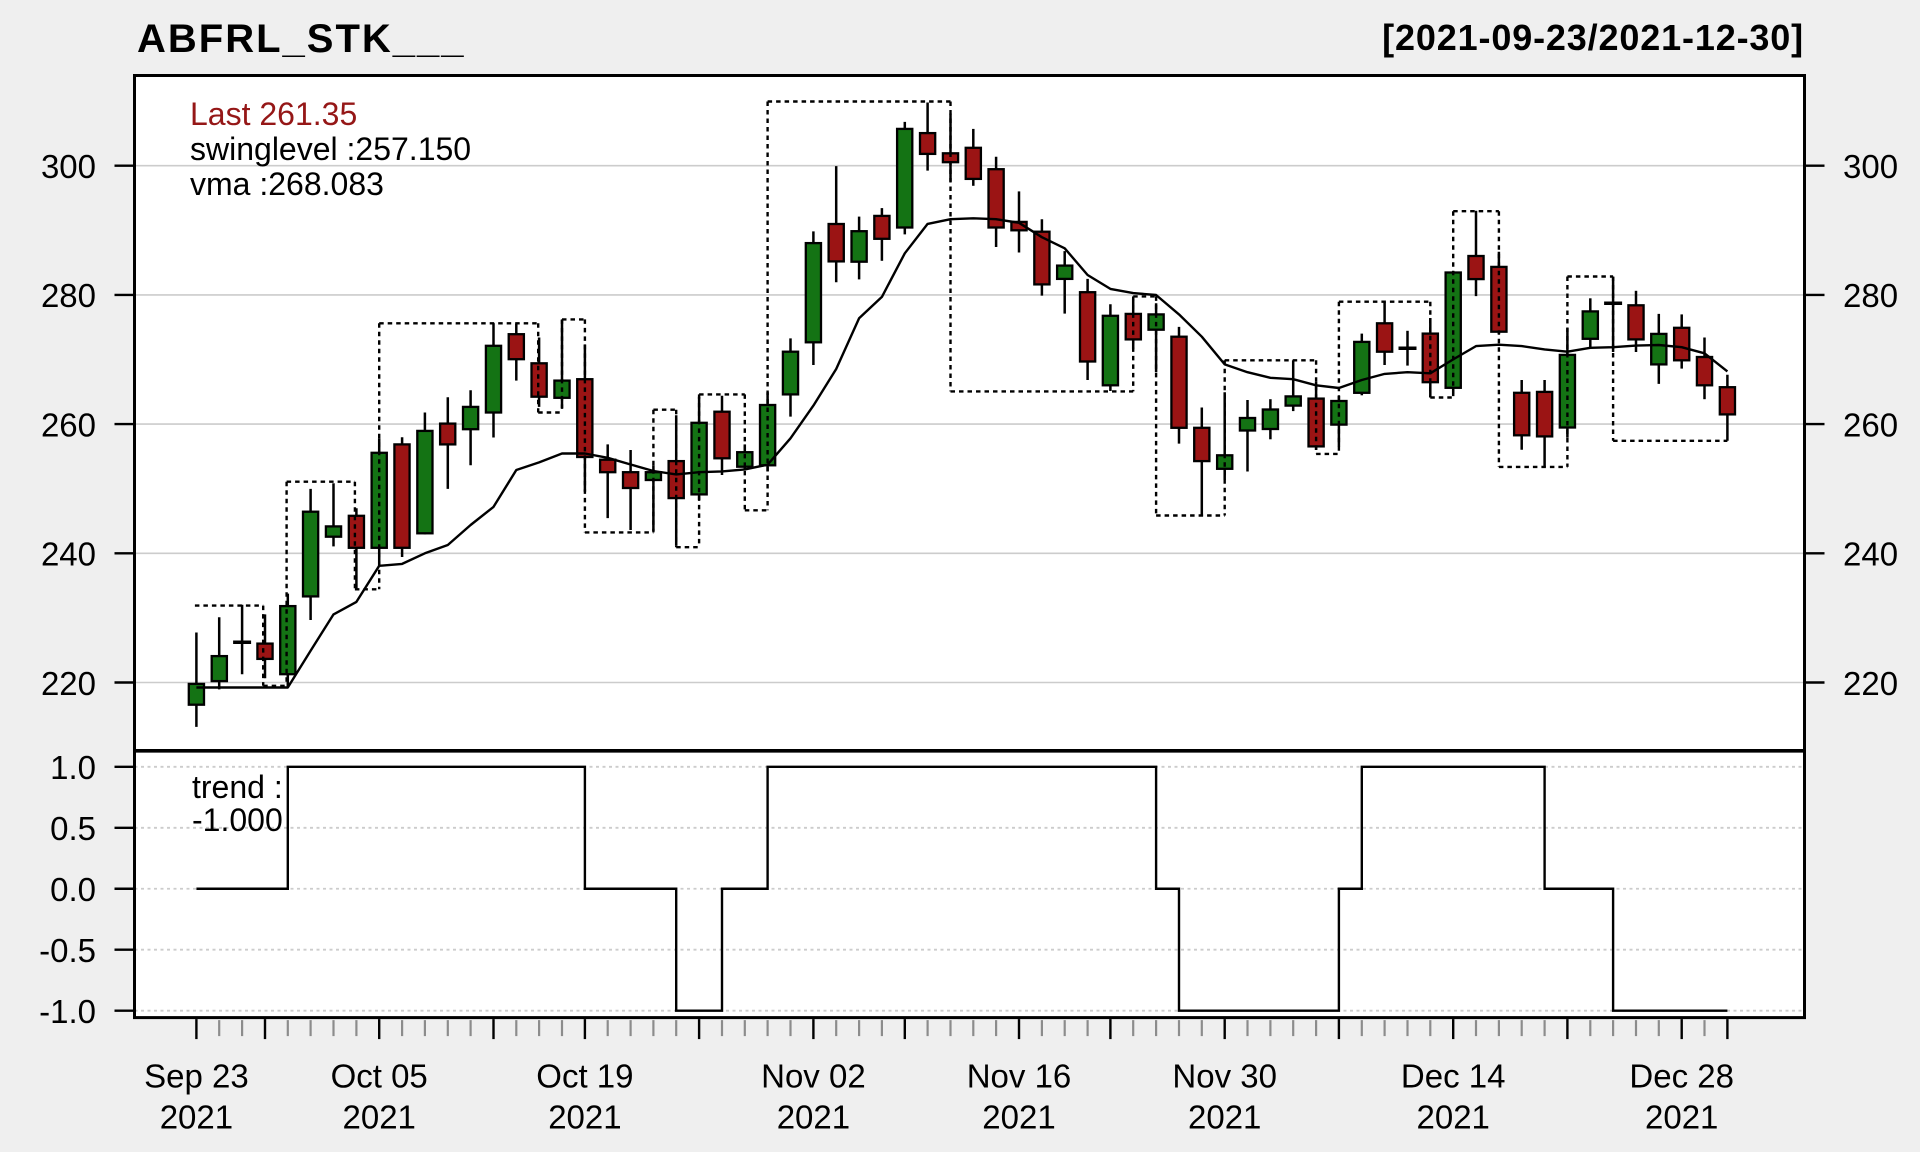 The image size is (1920, 1152). I want to click on svg-text: [2021-09-23/2021-12-30], so click(1593, 37).